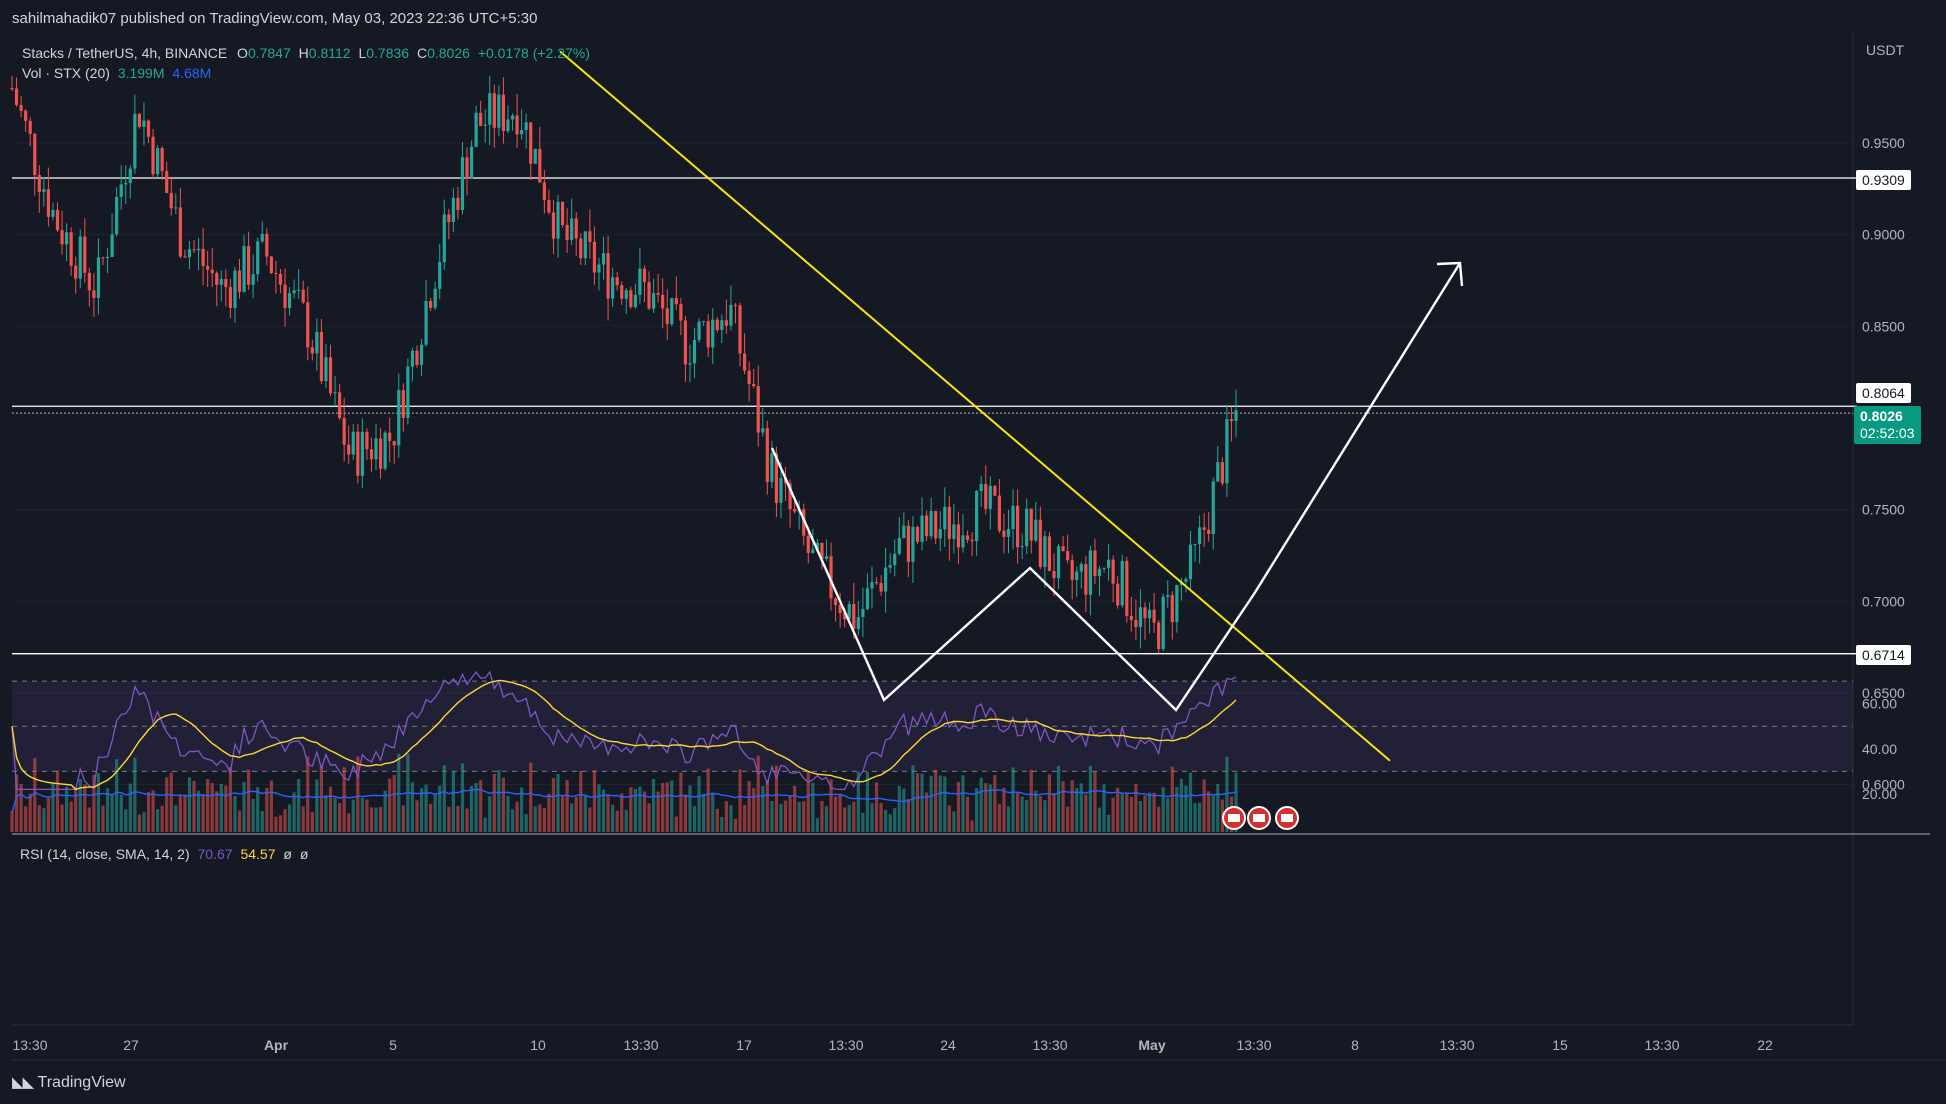 The image size is (1946, 1104). I want to click on level-badge-0: 0.9309, so click(1883, 180).